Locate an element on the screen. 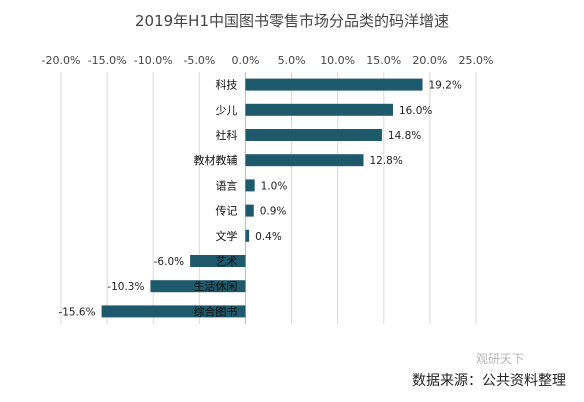 The image size is (584, 402). category-label: 语言 is located at coordinates (226, 185).